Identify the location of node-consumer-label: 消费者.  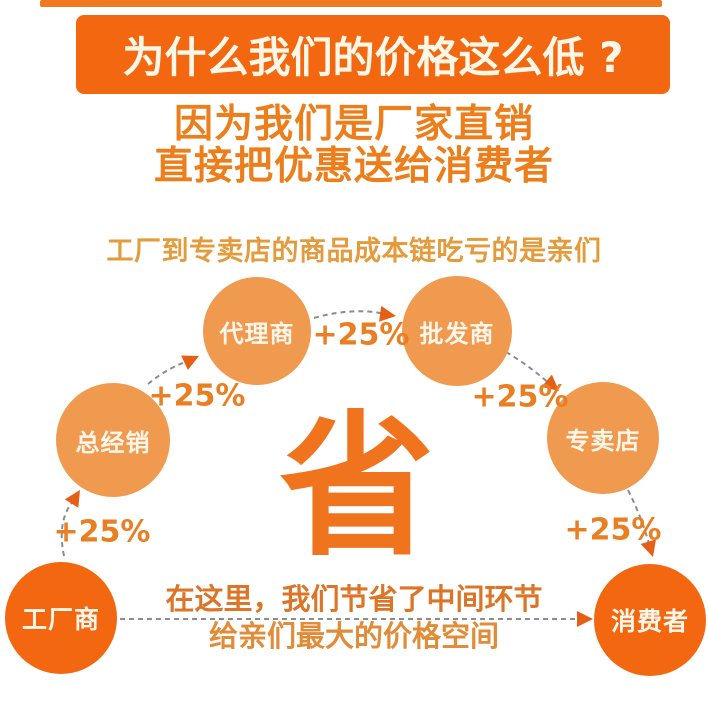
(649, 621).